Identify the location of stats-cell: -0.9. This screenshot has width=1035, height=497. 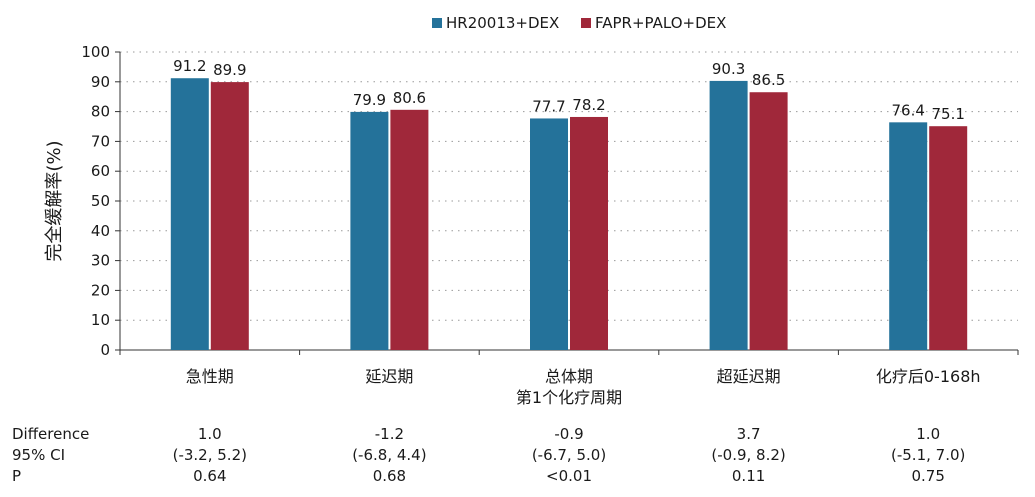
(568, 434).